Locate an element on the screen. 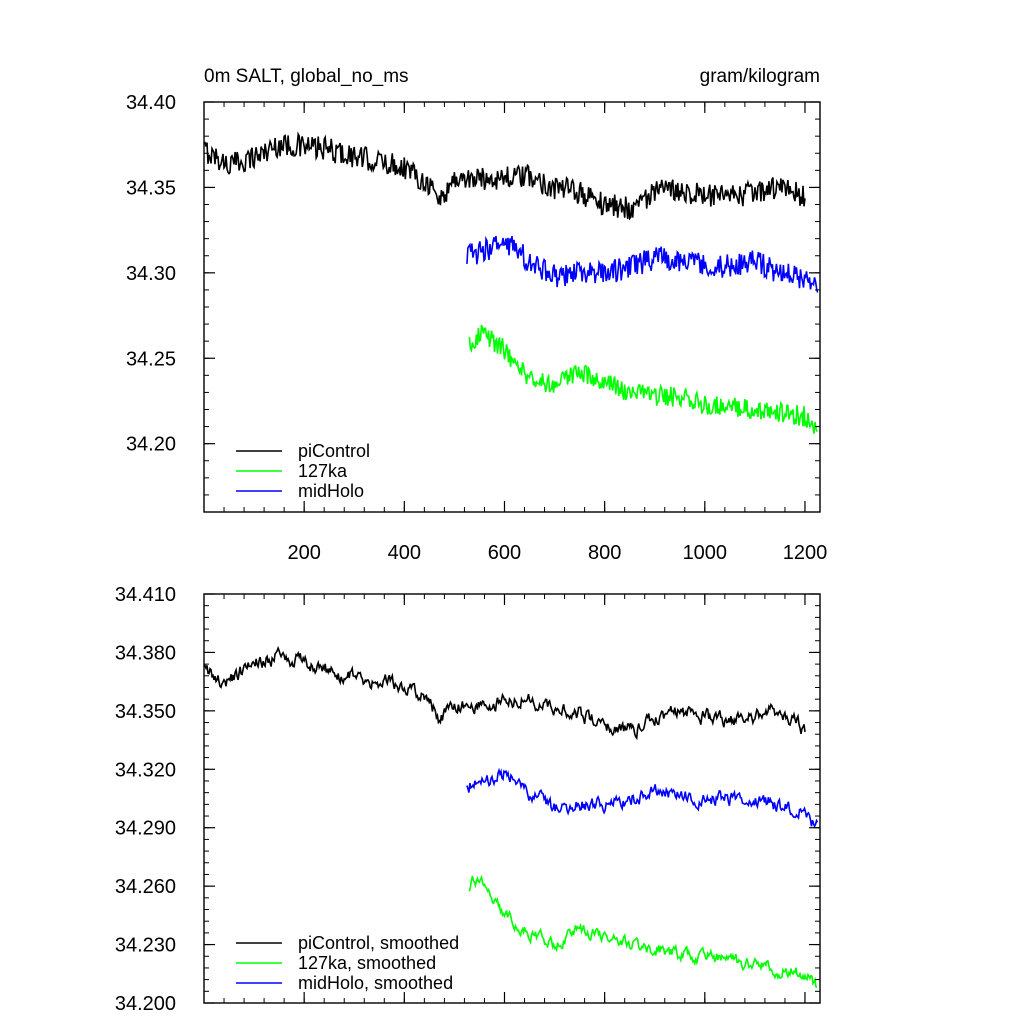  y-tick-label: 34.25 is located at coordinates (151, 359).